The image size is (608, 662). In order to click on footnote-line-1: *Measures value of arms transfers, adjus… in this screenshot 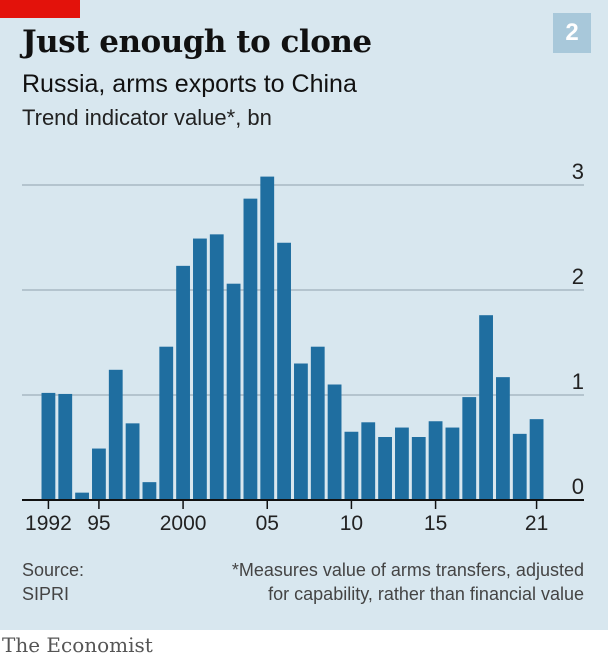, I will do `click(407, 570)`.